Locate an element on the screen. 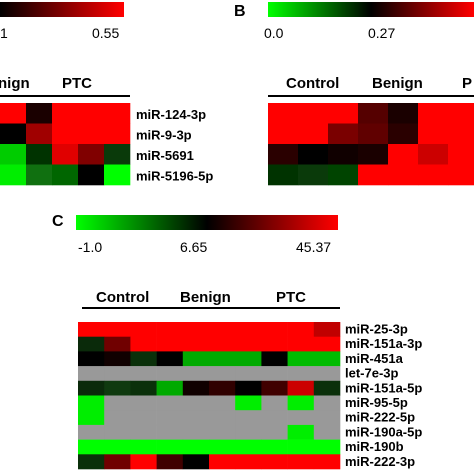 This screenshot has height=474, width=474. panel-c-cell-r6-c0 is located at coordinates (91, 418).